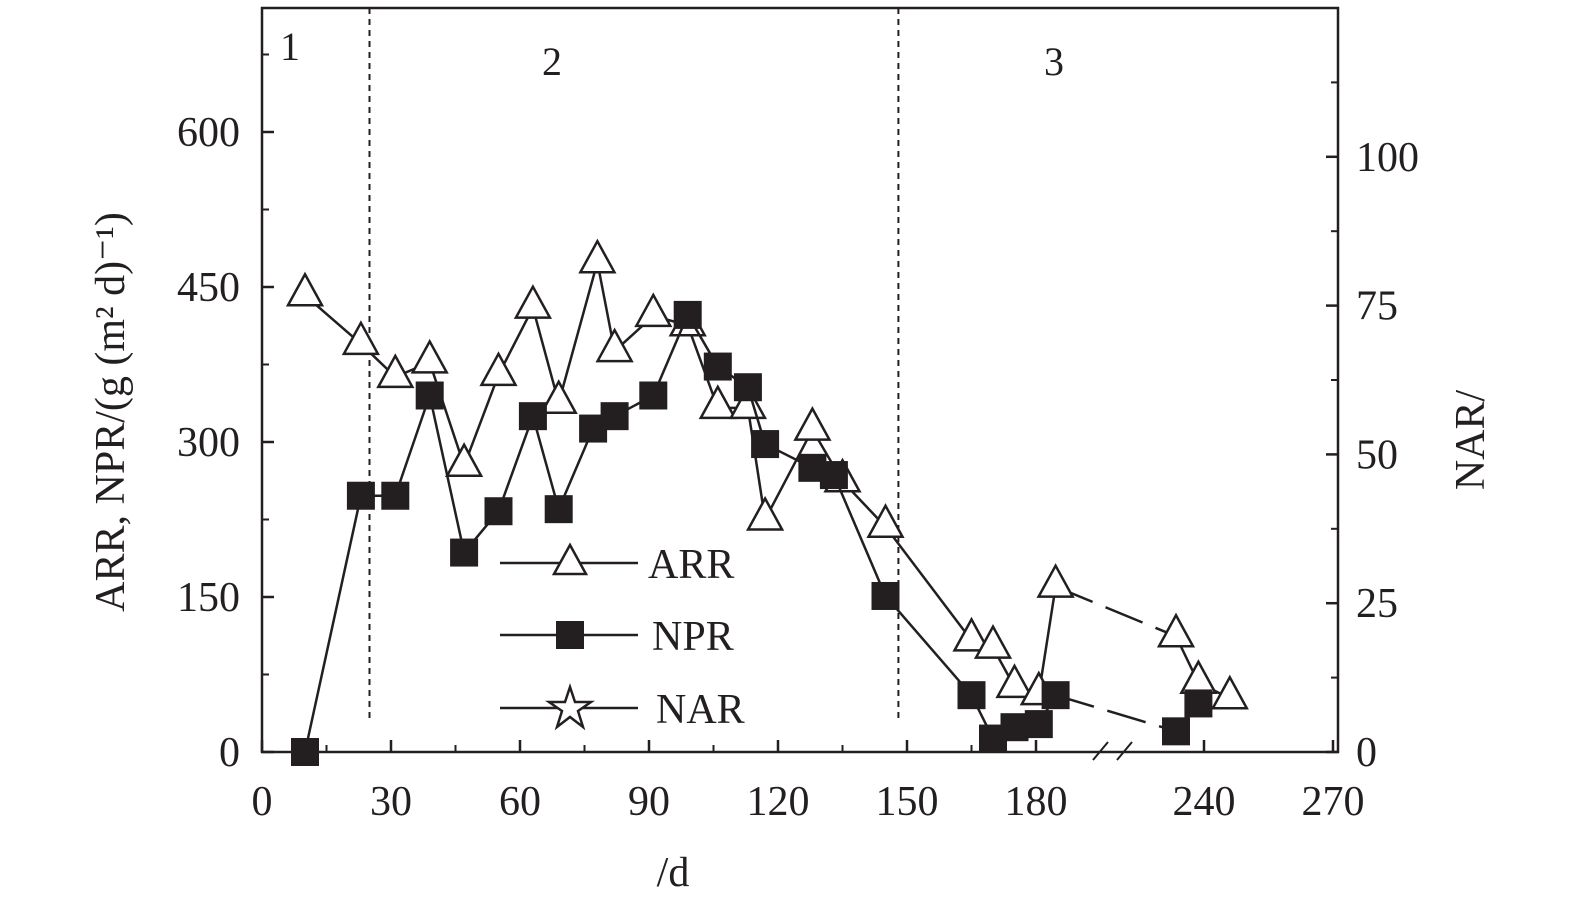  I want to click on phase-label-2: 2, so click(552, 61).